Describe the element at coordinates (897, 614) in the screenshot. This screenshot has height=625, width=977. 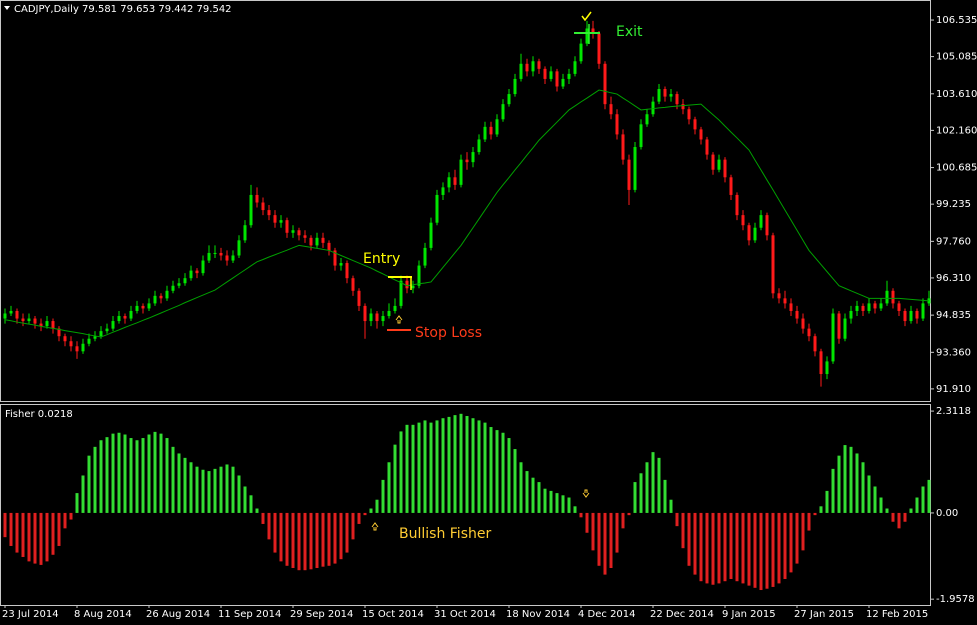
I see `x-tick-label: 12 Feb 2015` at that location.